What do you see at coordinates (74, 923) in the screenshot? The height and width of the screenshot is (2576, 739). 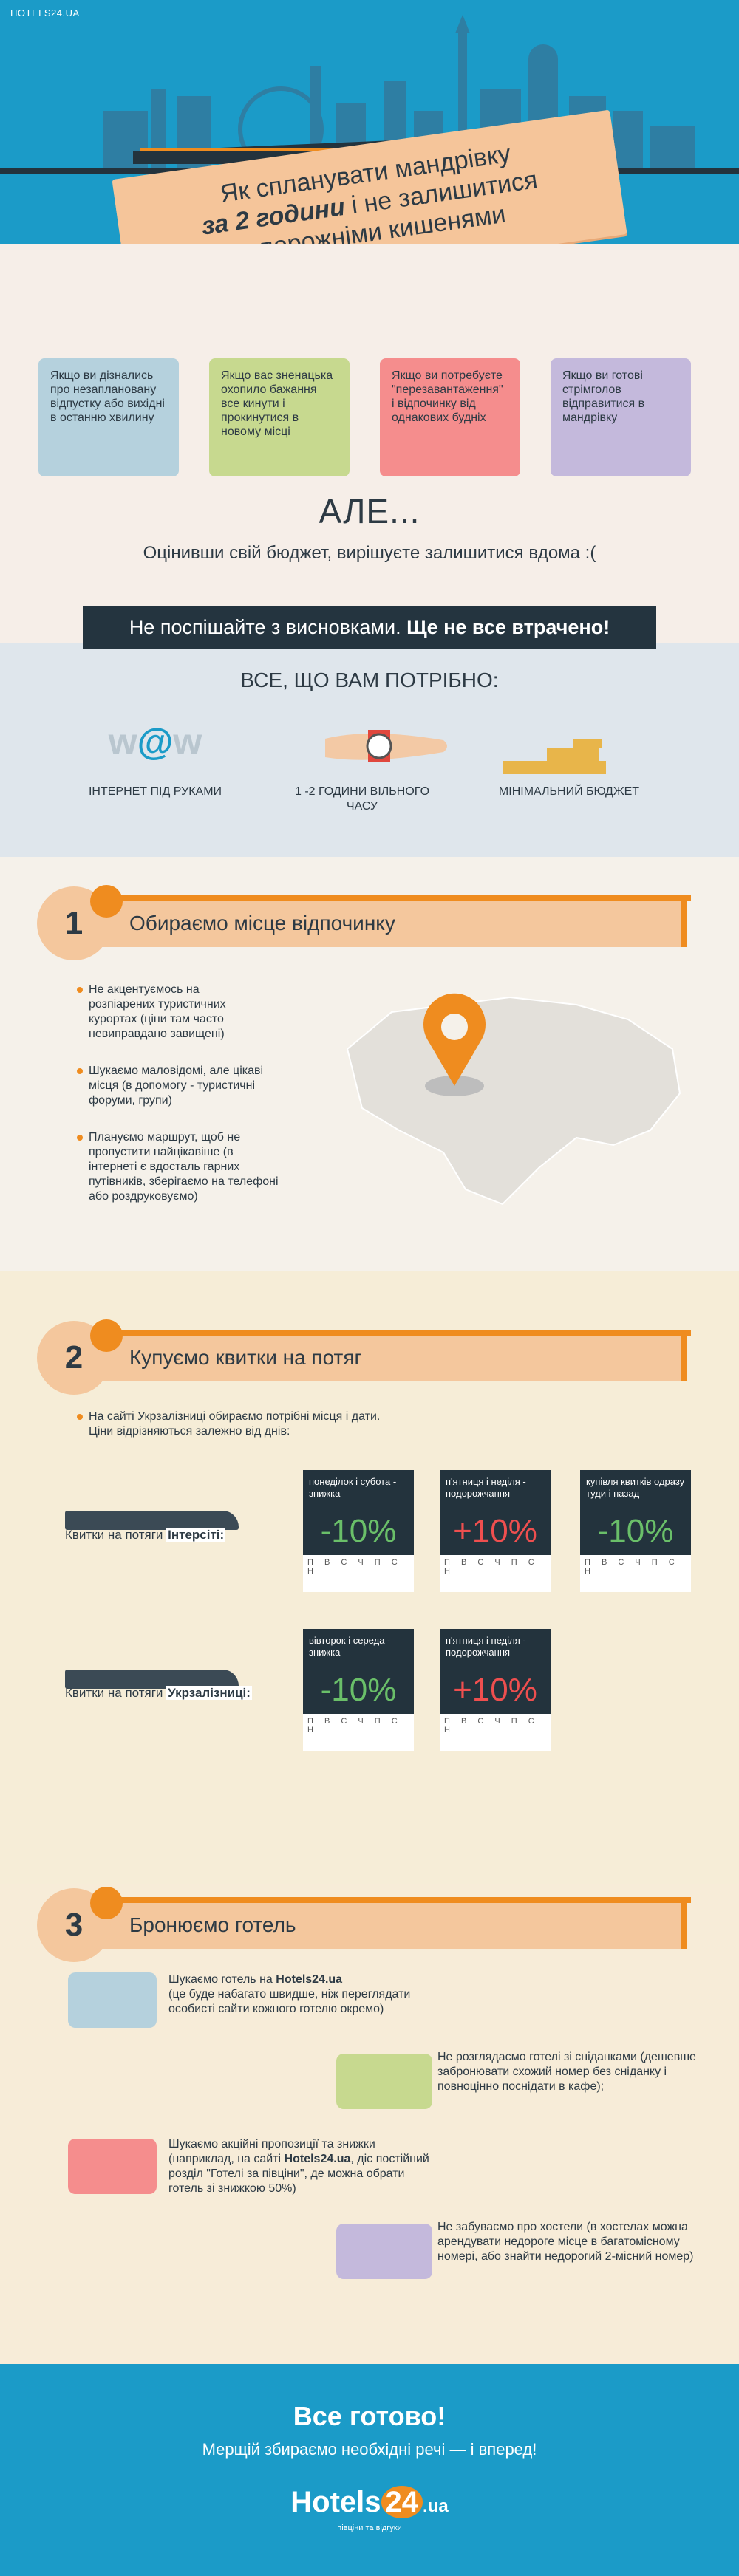 I see `section-1-number: 1` at bounding box center [74, 923].